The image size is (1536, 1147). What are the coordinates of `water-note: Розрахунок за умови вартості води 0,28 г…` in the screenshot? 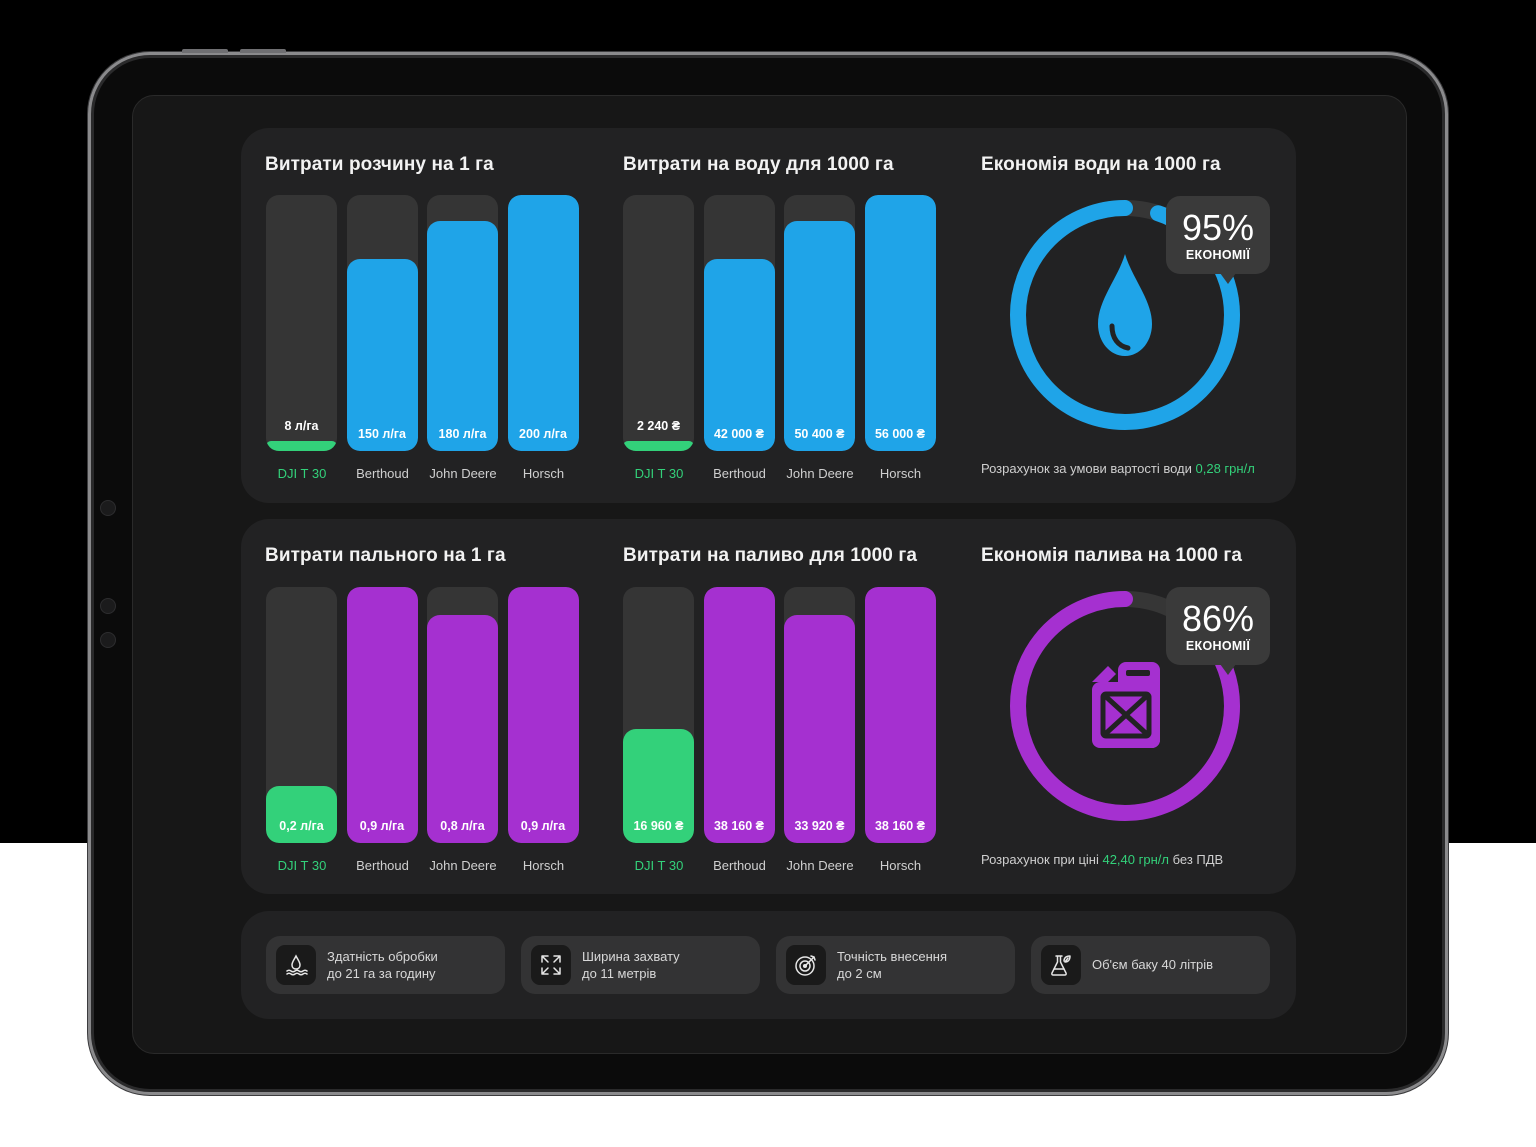 It's located at (1118, 468).